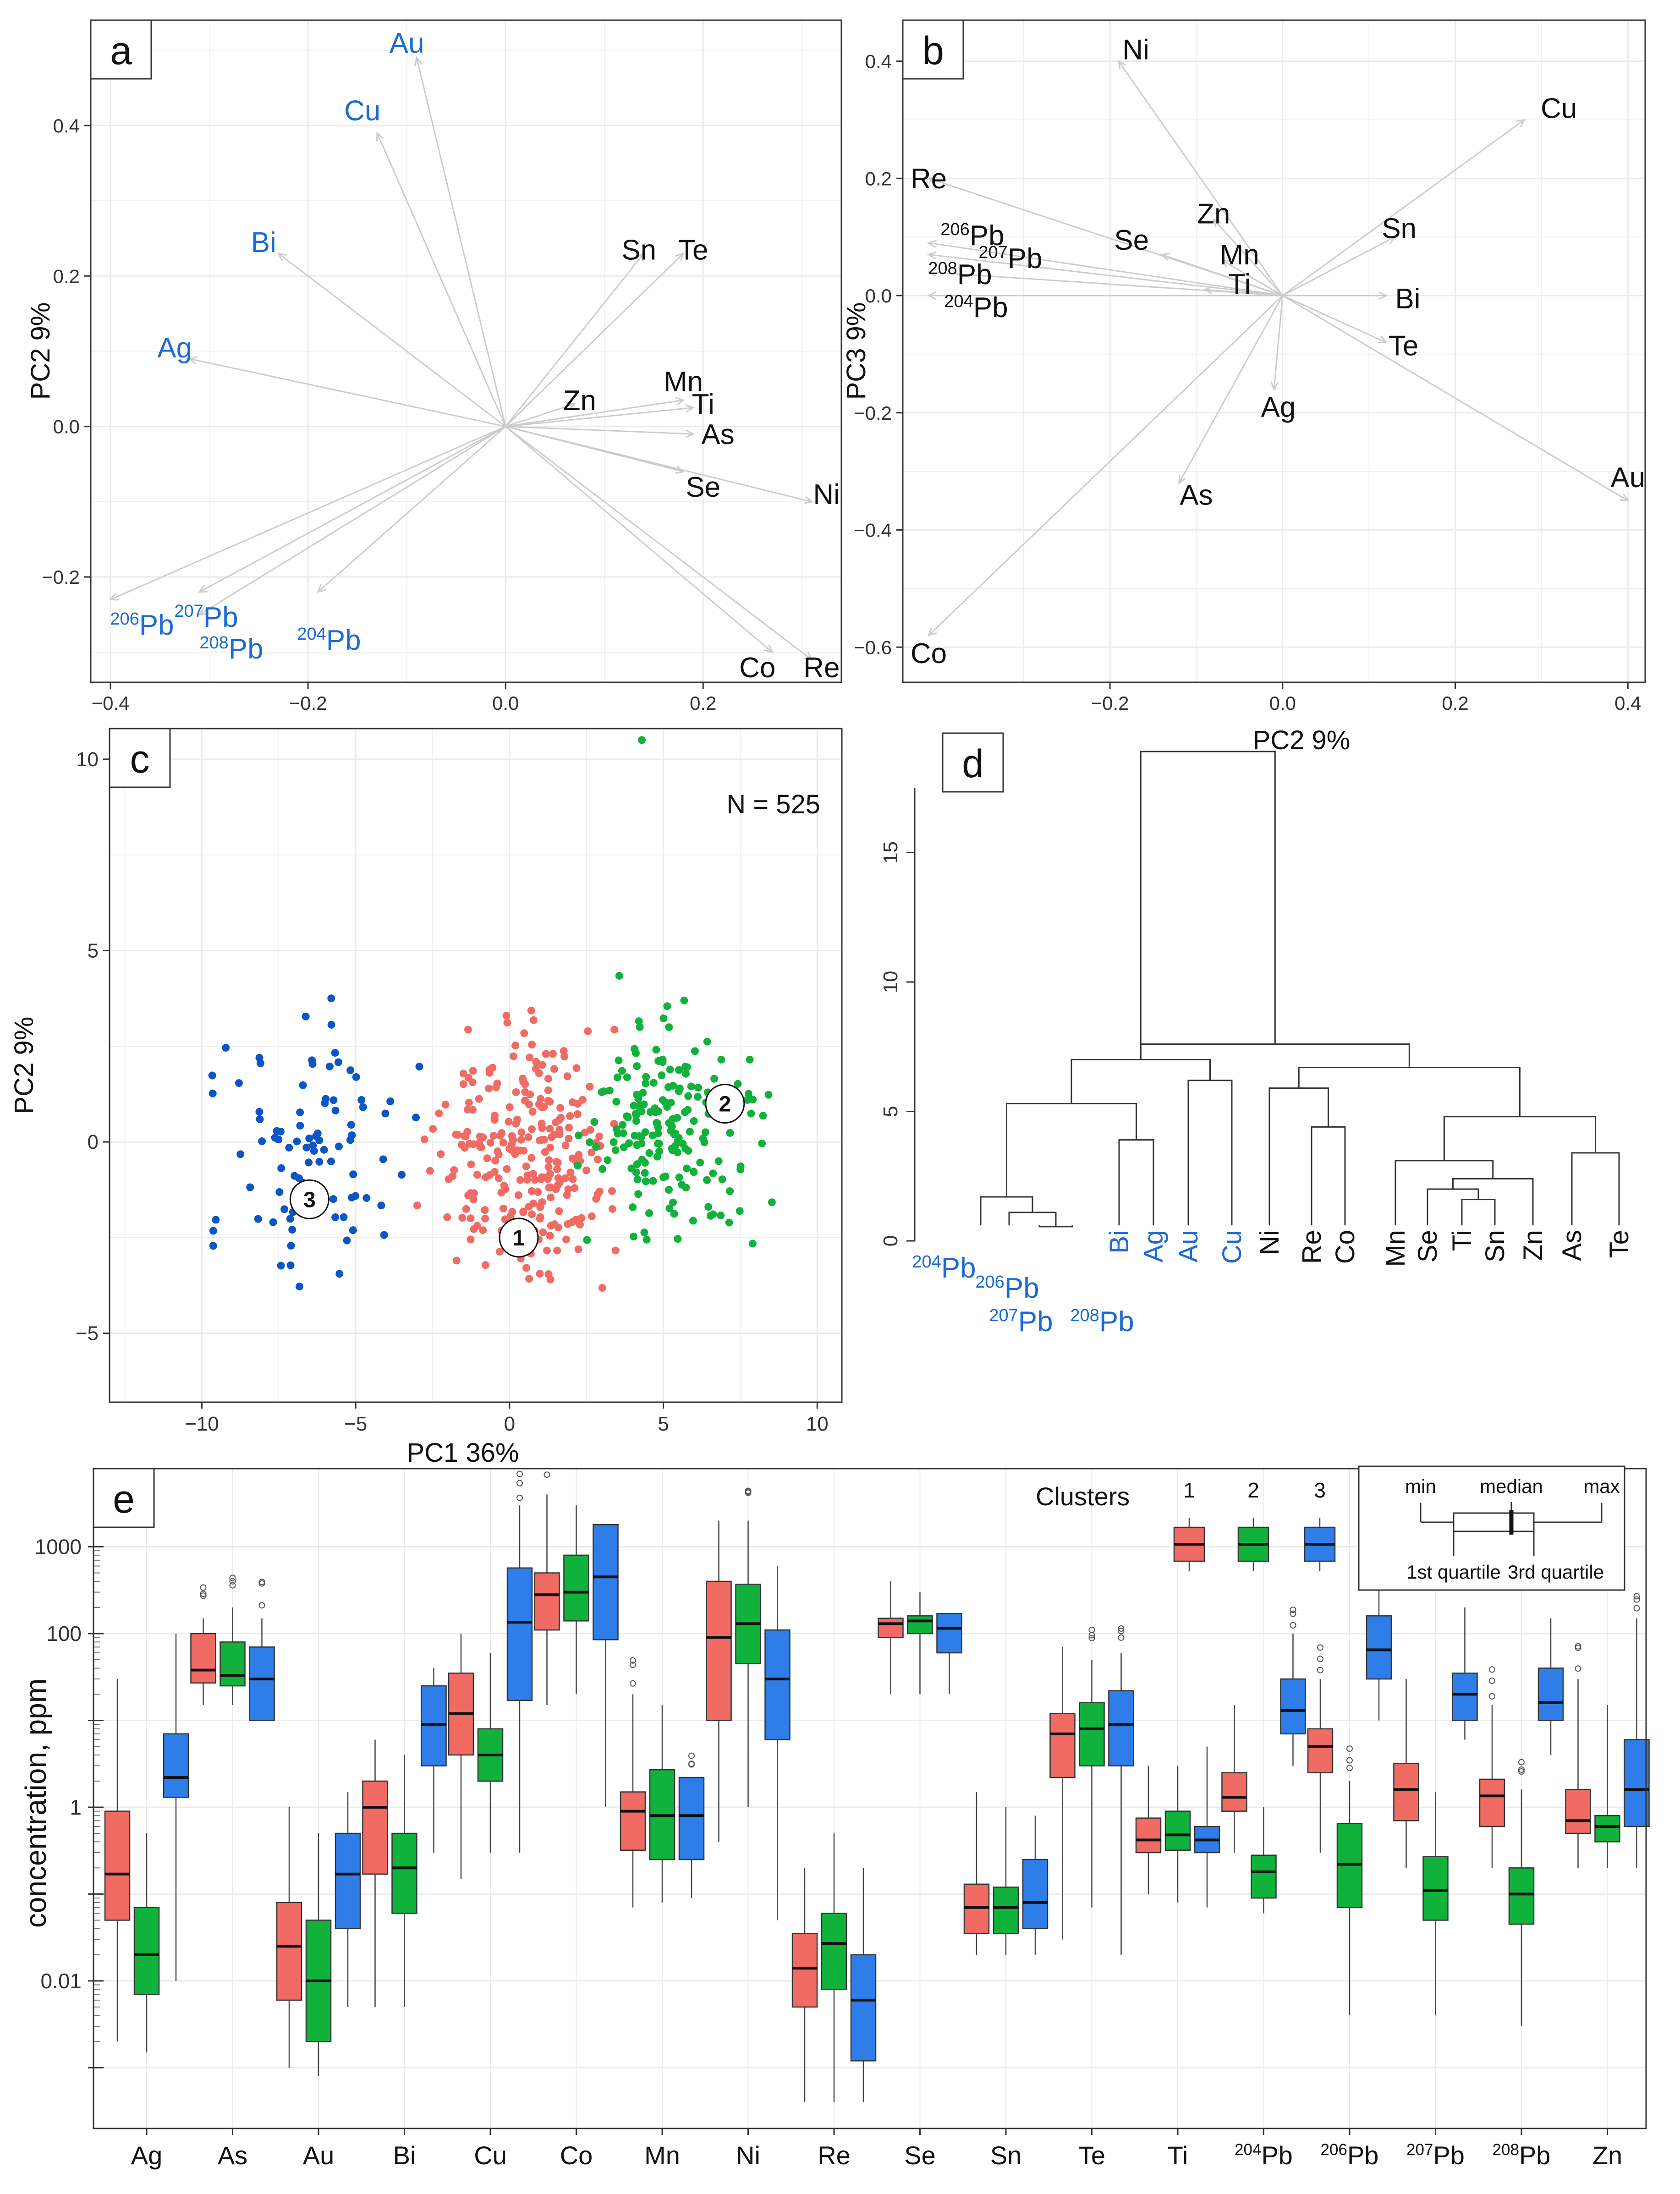 Image resolution: width=1680 pixels, height=2194 pixels. What do you see at coordinates (1105, 283) in the screenshot?
I see `loading-arrow-208pb` at bounding box center [1105, 283].